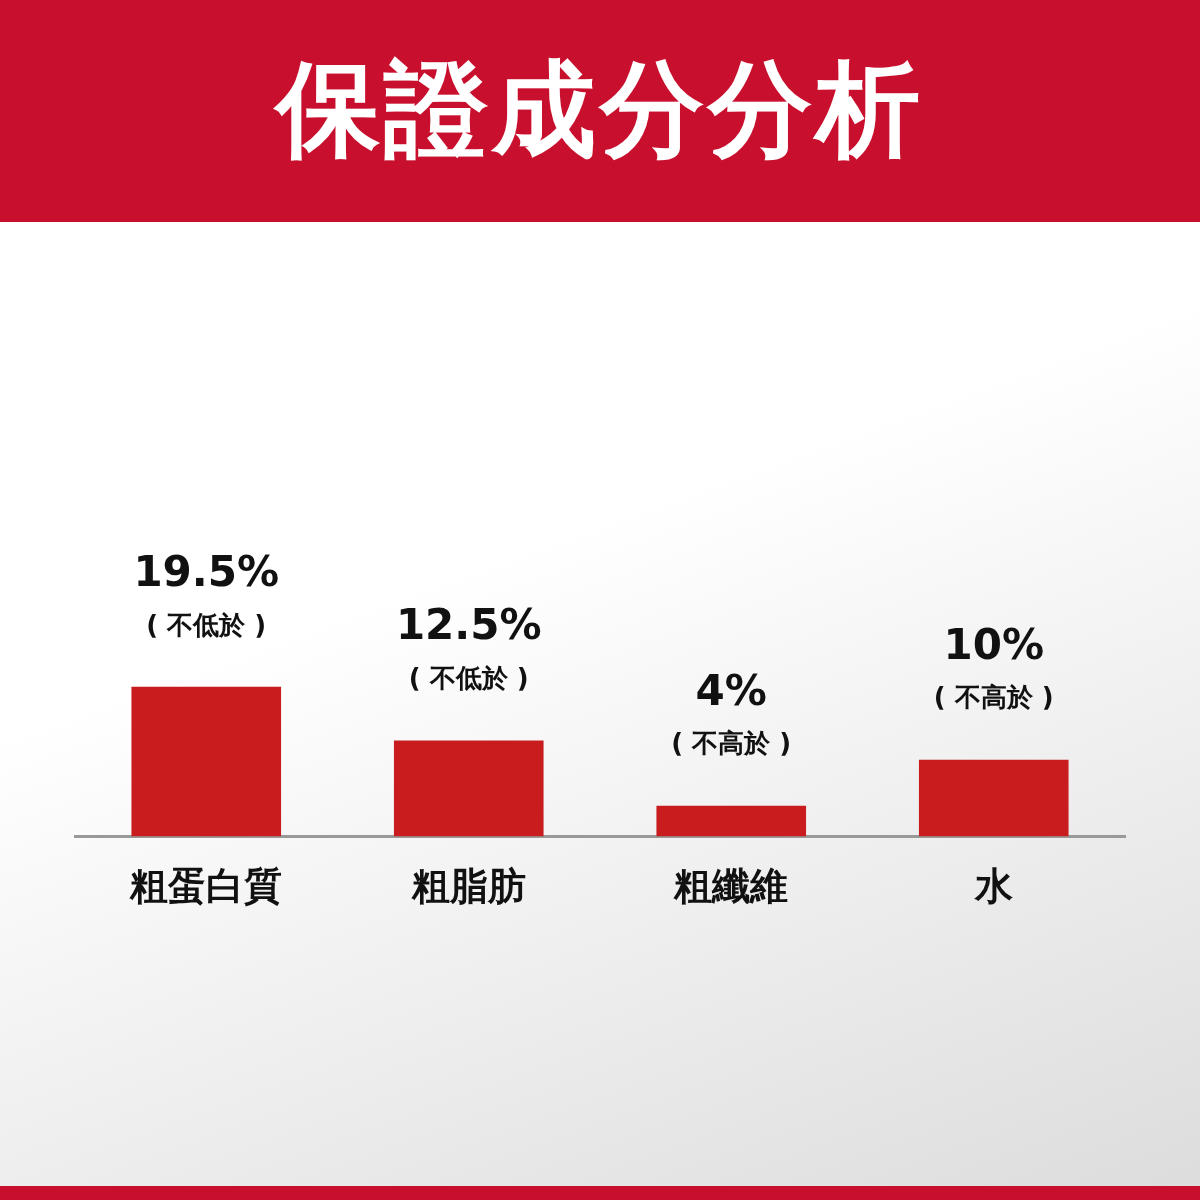  What do you see at coordinates (206, 571) in the screenshot?
I see `data-label: 19.5%` at bounding box center [206, 571].